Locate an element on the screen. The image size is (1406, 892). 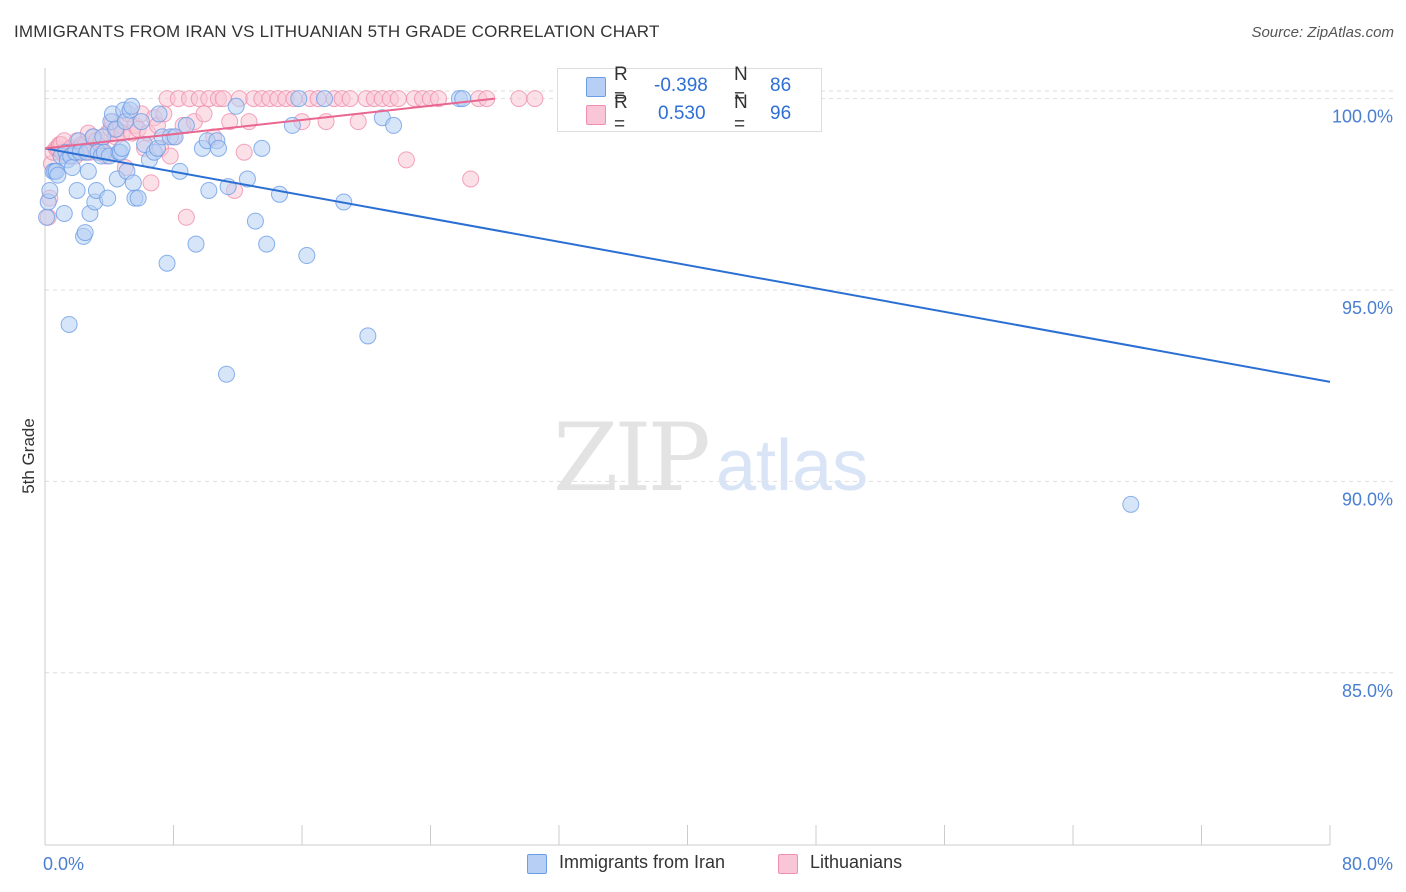
y-tick-label: 95.0% is located at coordinates (1367, 308).